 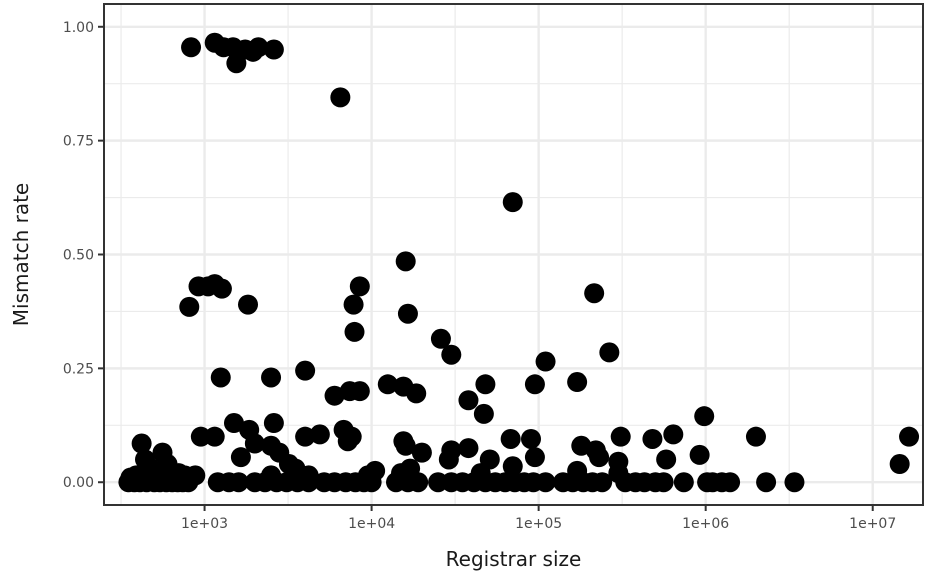 I want to click on y-tick-label: 1.00, so click(x=78, y=28).